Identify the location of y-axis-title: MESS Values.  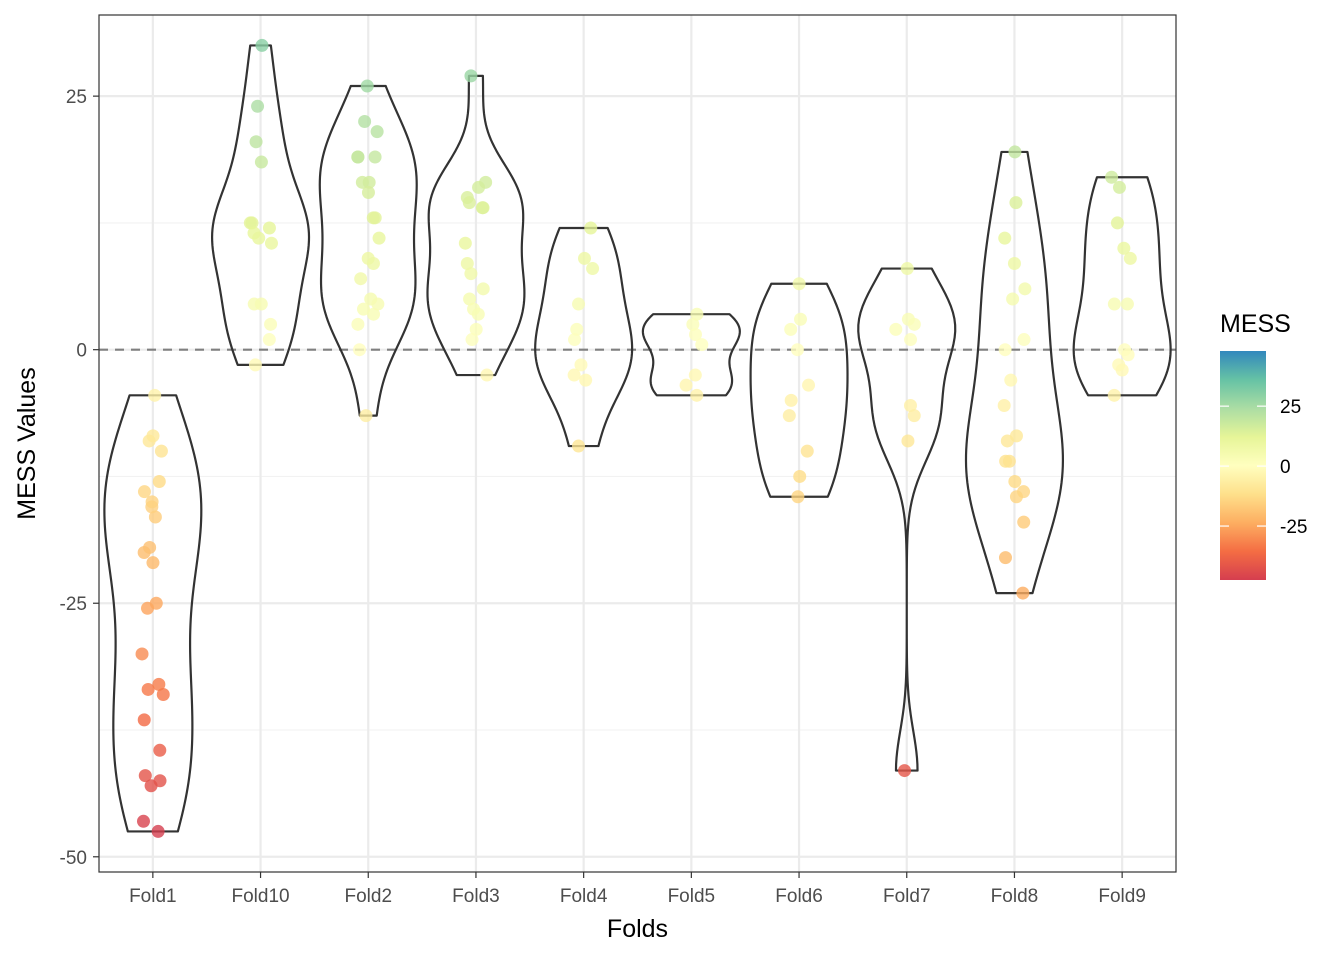
(27, 443).